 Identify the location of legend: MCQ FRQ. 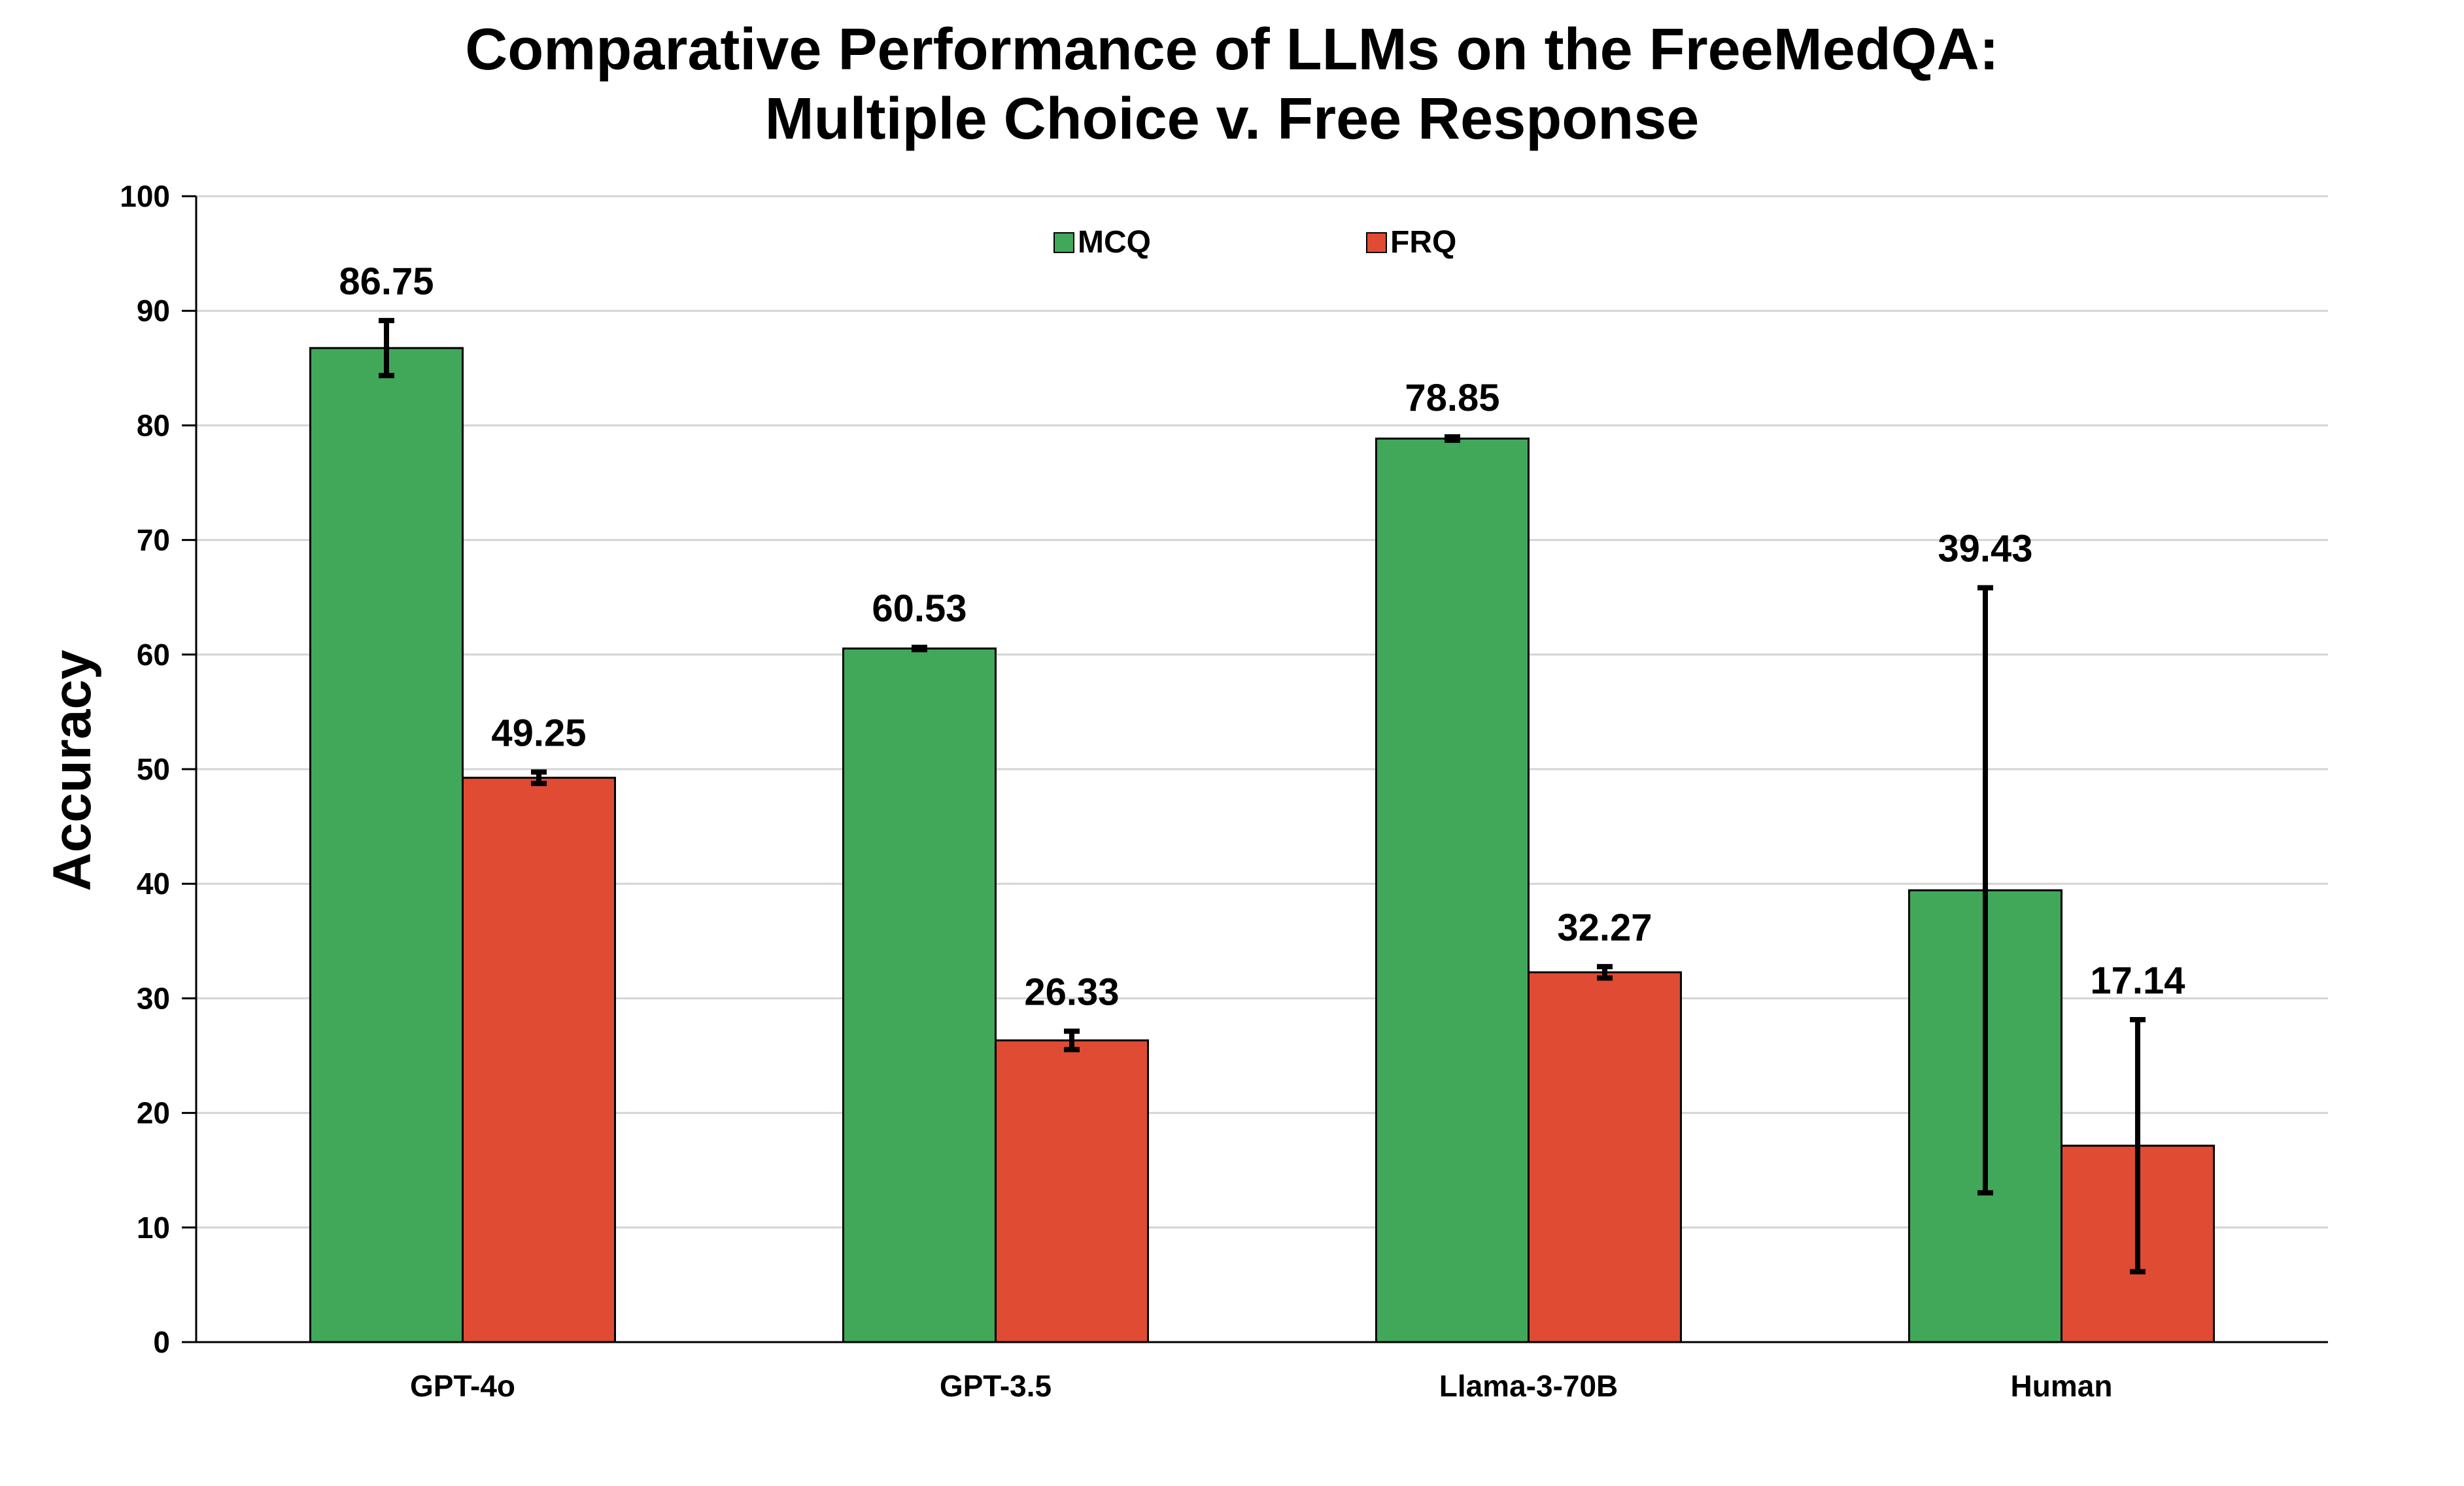
(1254, 243).